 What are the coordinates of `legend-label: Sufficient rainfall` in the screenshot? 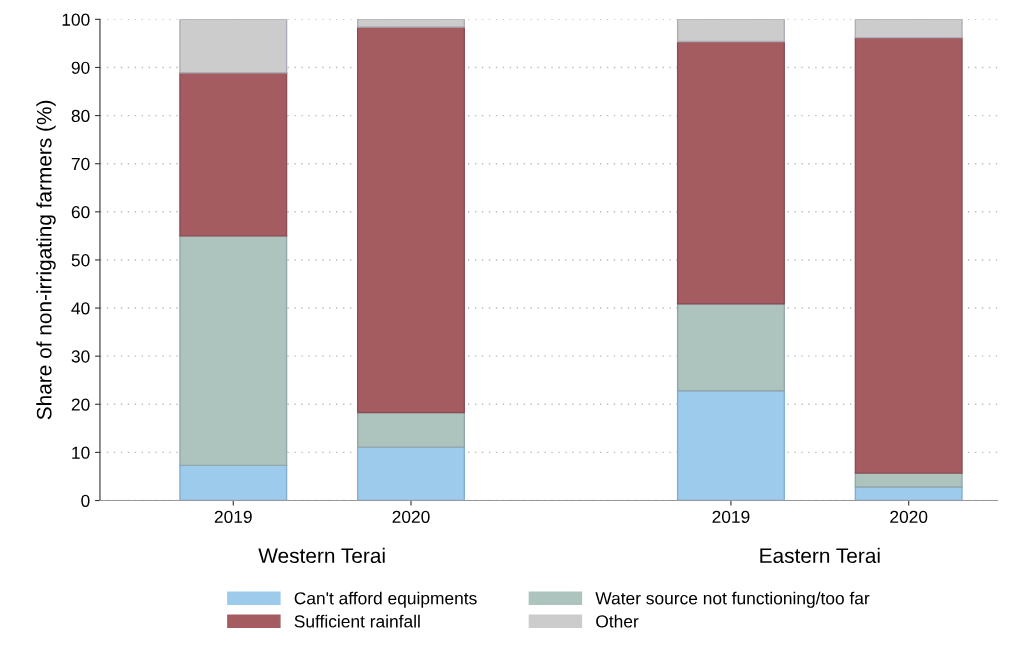 It's located at (357, 621).